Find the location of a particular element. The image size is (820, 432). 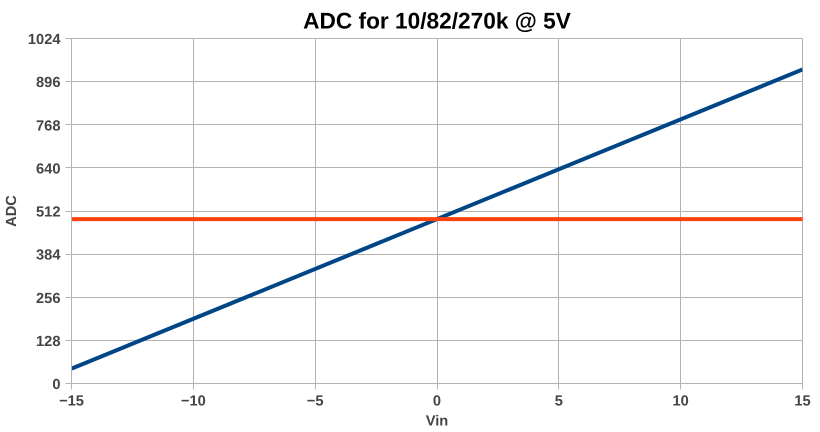

x-tick-label: 0 is located at coordinates (437, 402).